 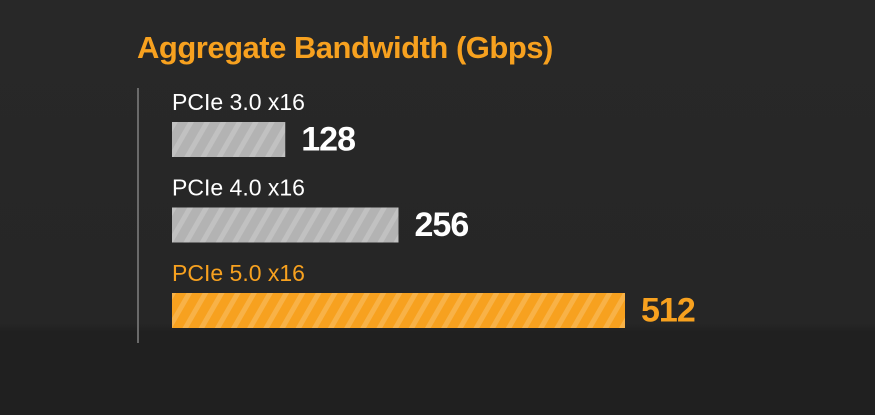 I want to click on category-label: PCIe 3.0 x16, so click(x=238, y=102).